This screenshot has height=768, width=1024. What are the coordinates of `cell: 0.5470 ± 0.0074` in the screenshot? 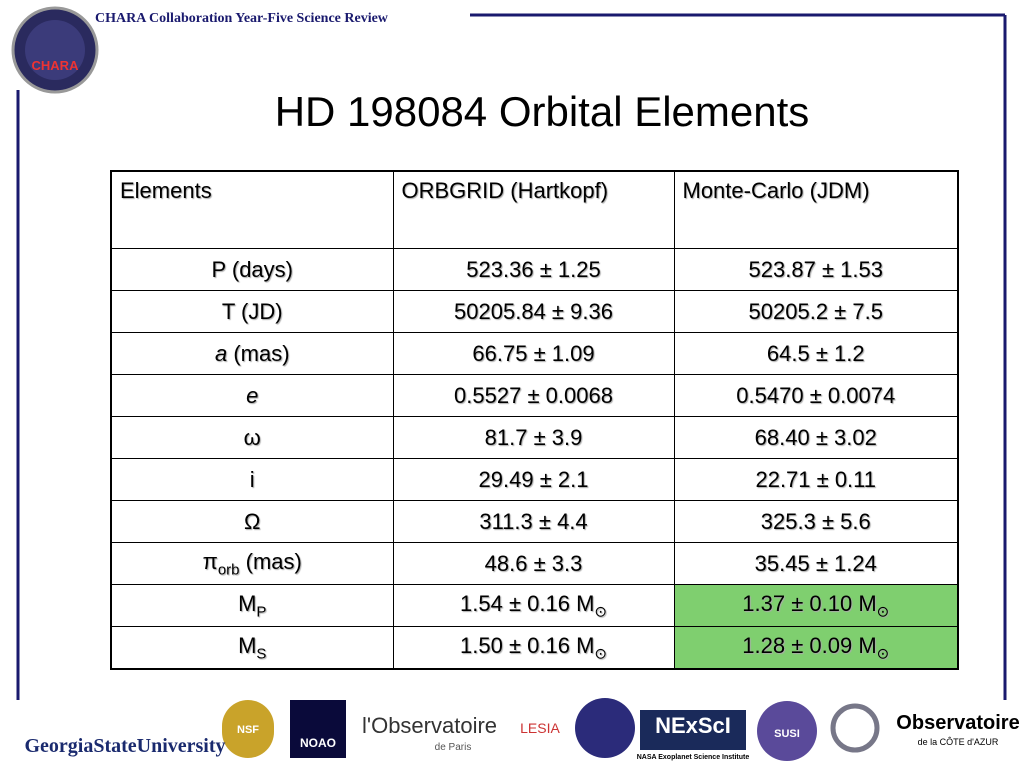 It's located at (816, 395).